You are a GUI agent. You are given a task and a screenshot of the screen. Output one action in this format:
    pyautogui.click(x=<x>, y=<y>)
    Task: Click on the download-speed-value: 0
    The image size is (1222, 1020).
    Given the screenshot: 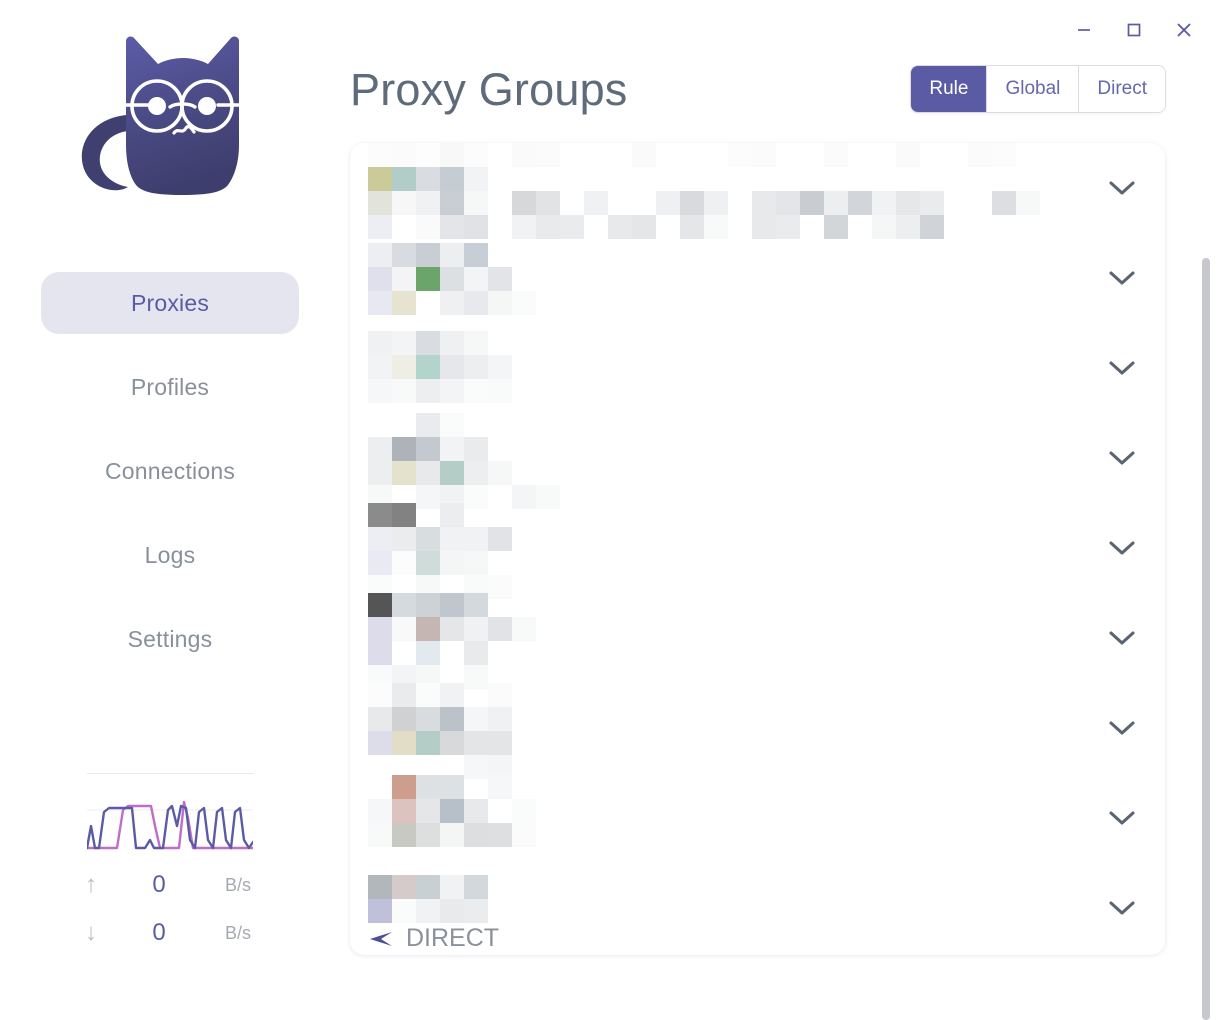 What is the action you would take?
    pyautogui.click(x=159, y=932)
    